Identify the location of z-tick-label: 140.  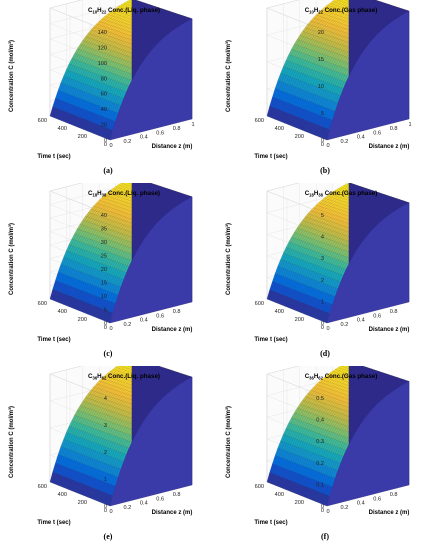
(102, 33).